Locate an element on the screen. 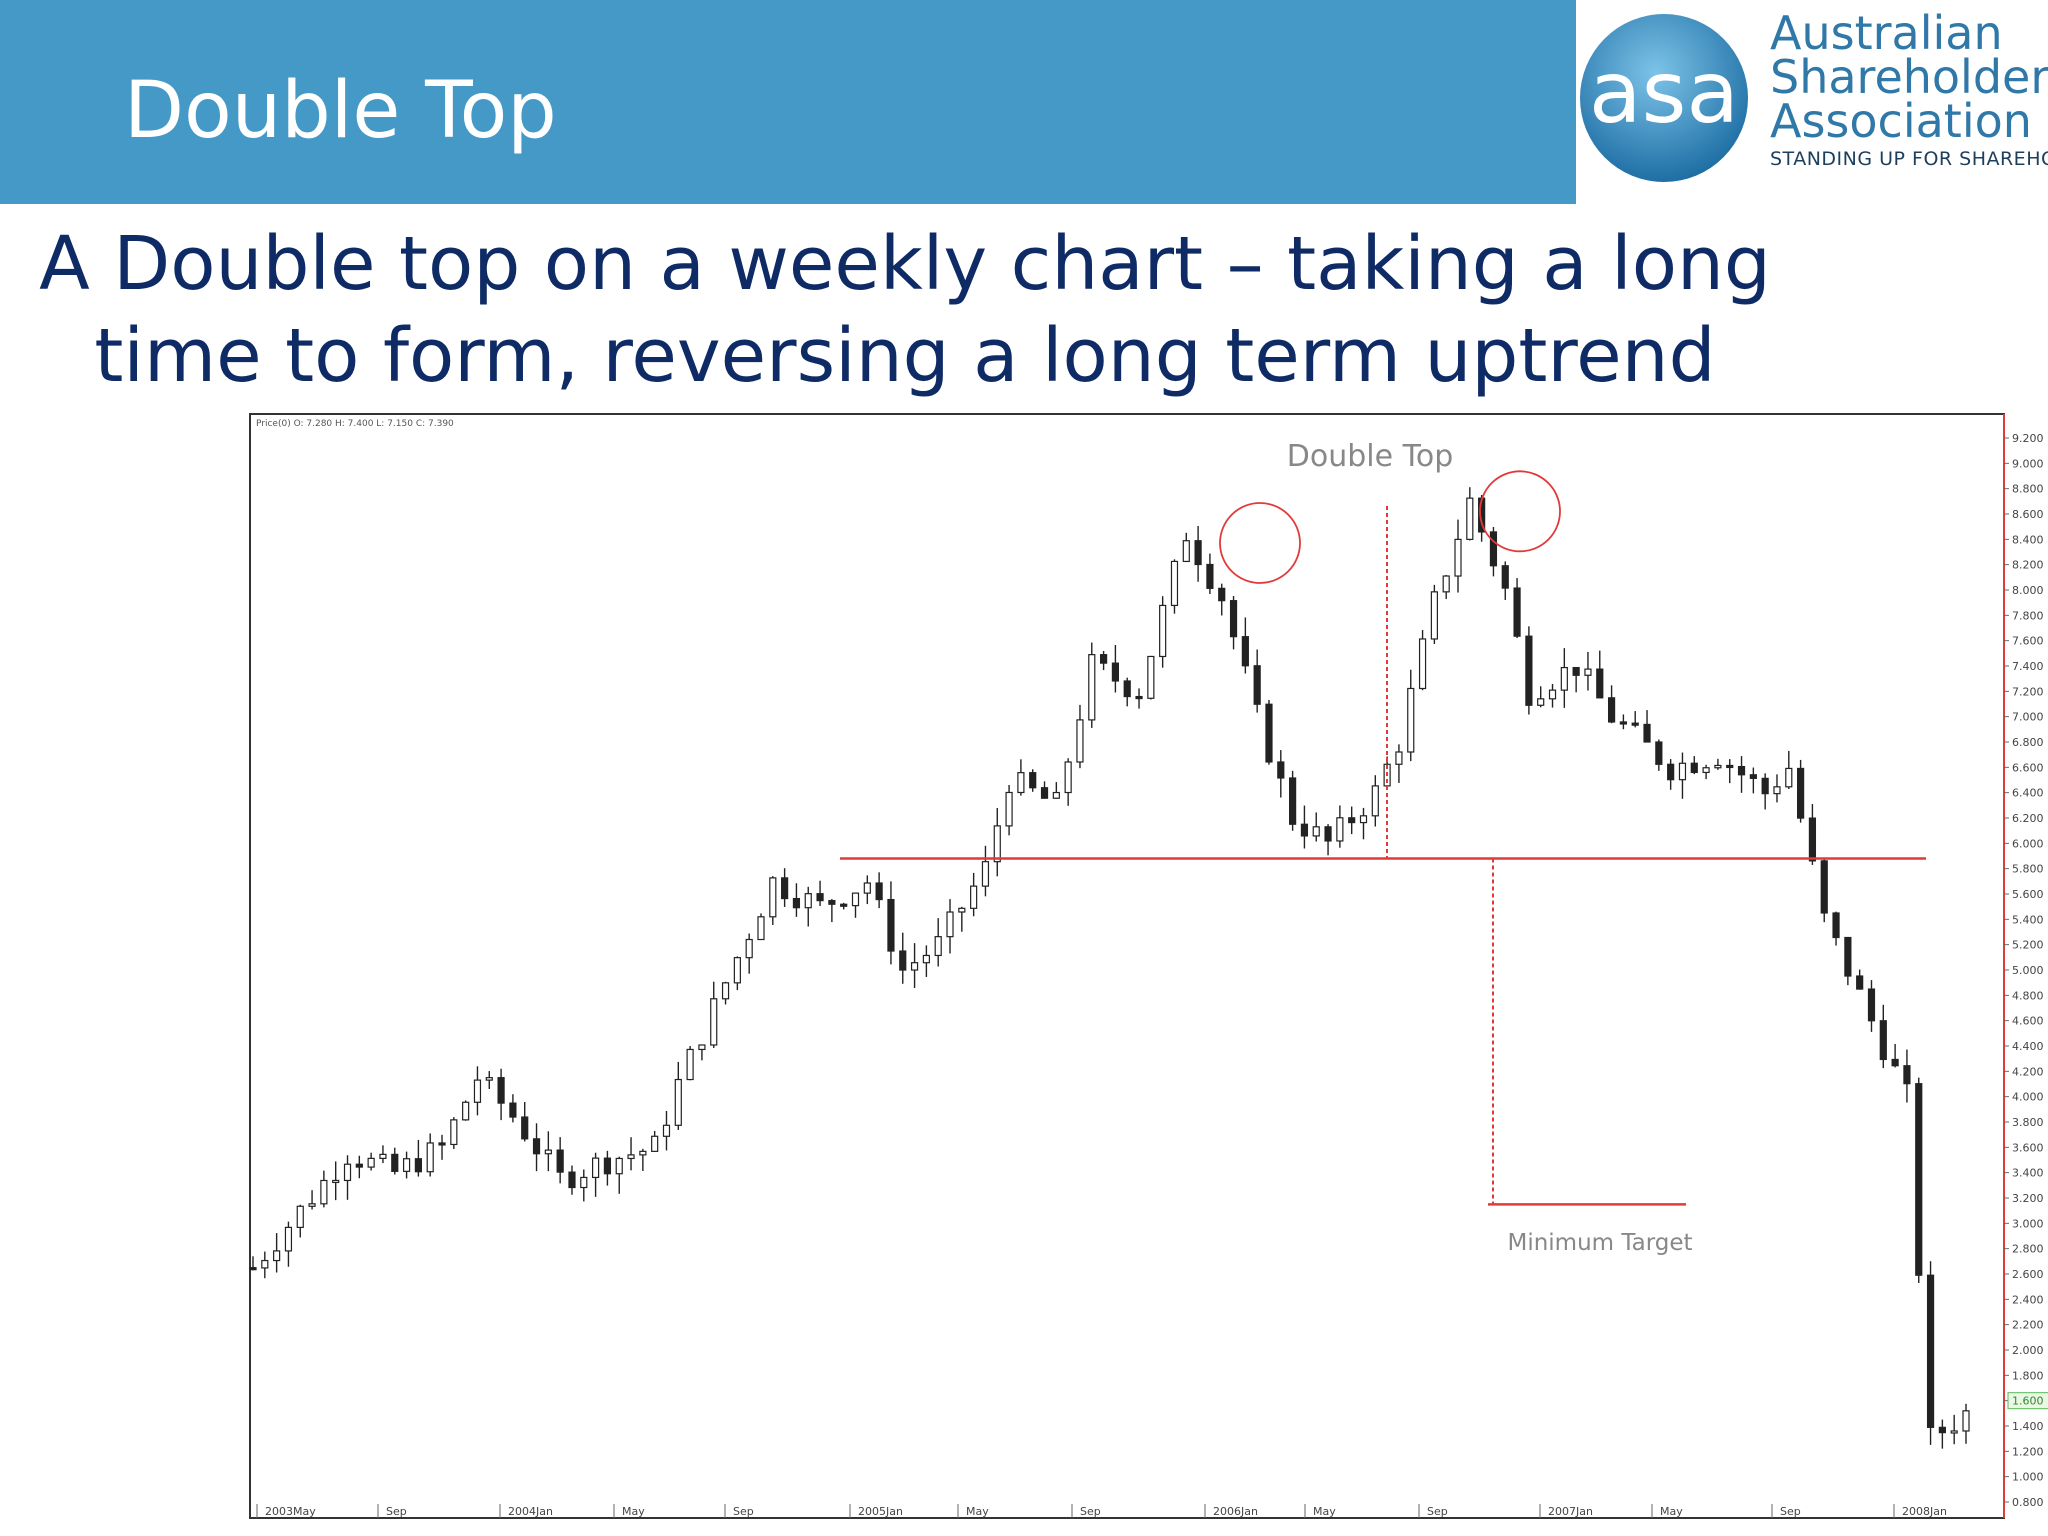  y-tick-label: 7.000 is located at coordinates (2028, 717).